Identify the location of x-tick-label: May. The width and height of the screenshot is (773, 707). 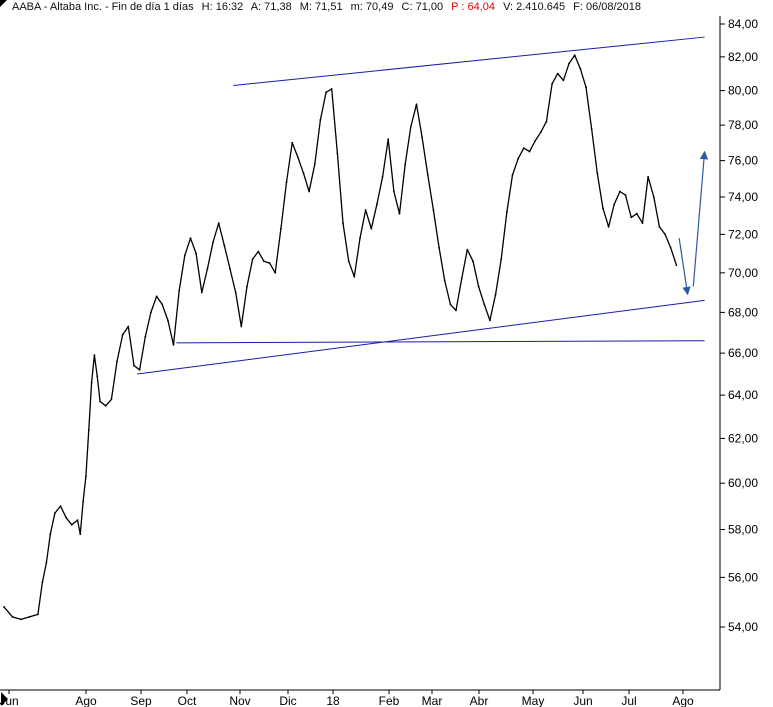
(533, 700).